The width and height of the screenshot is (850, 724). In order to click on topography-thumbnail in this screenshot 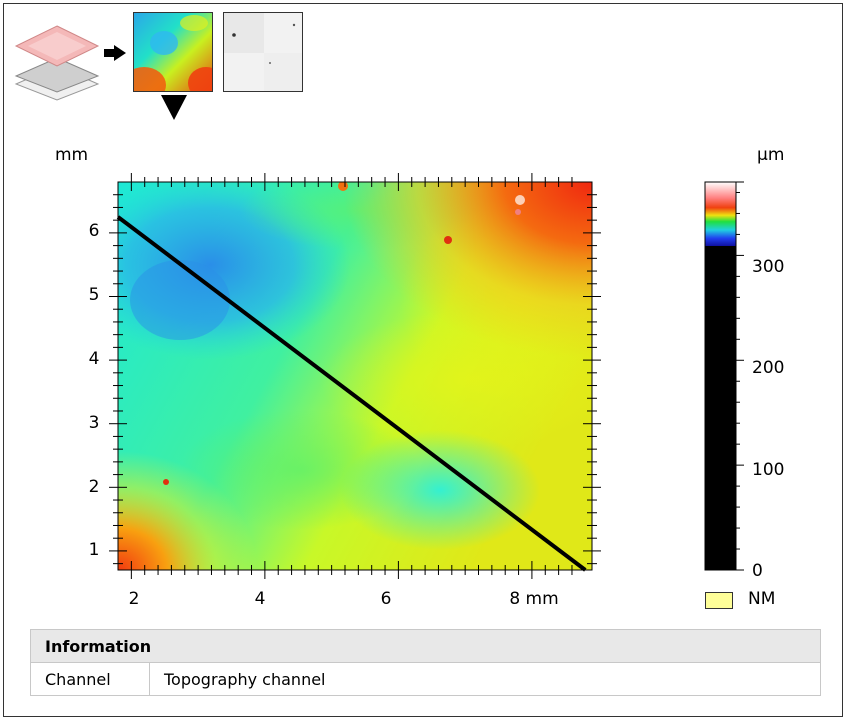, I will do `click(173, 52)`.